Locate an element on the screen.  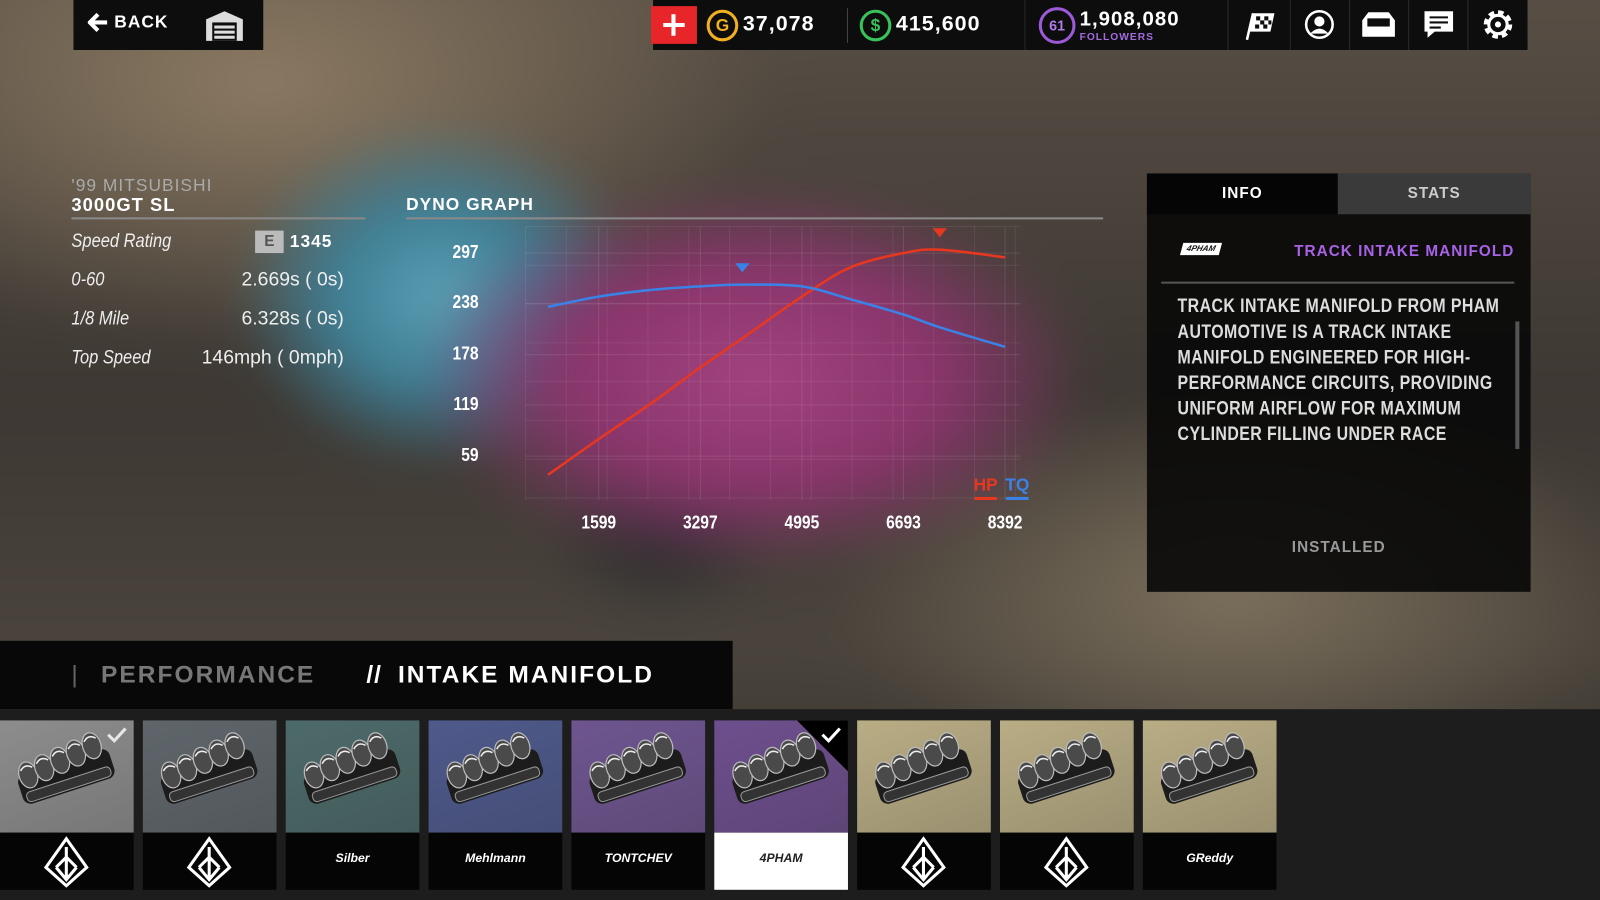
stat-value: 146mph ( 0mph) is located at coordinates (272, 357).